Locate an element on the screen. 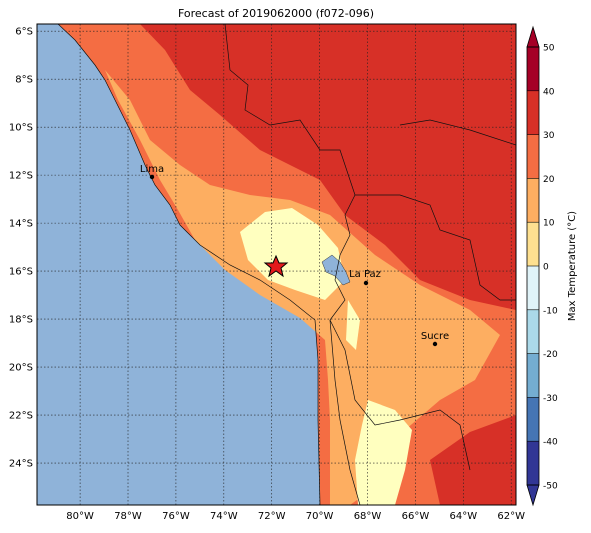  x-tick-label: 72°W is located at coordinates (272, 516).